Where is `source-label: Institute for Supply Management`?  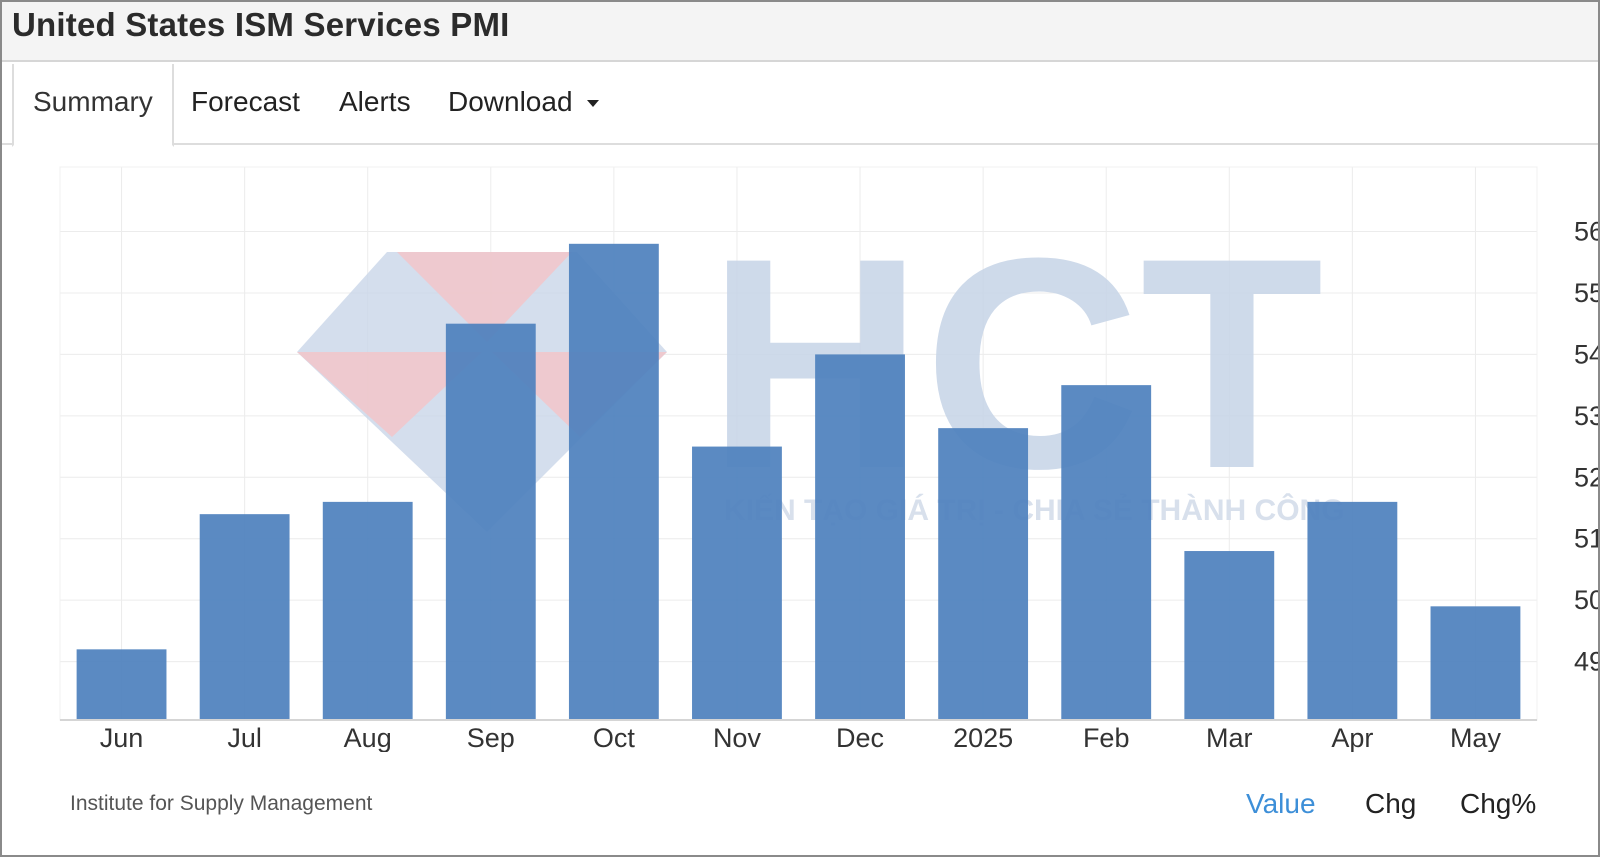 source-label: Institute for Supply Management is located at coordinates (221, 803).